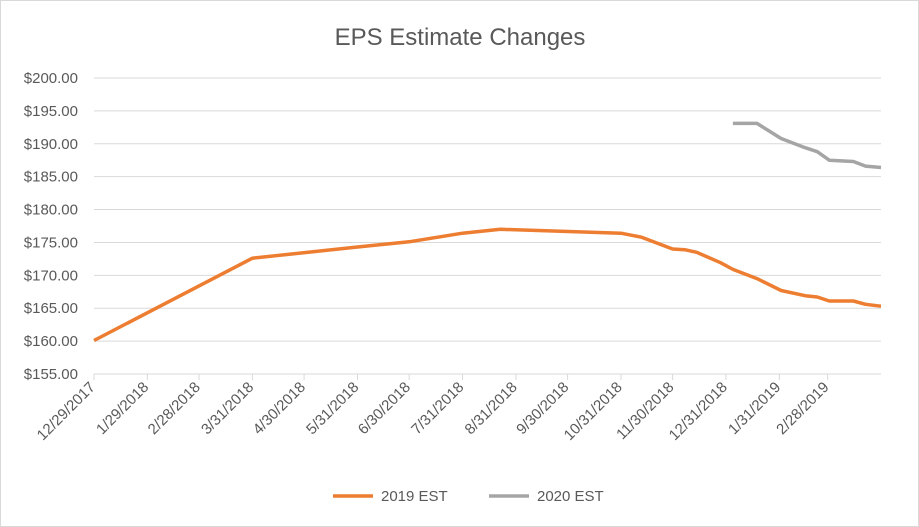 The height and width of the screenshot is (527, 919). What do you see at coordinates (802, 408) in the screenshot?
I see `x-tick-label: 2/28/2019` at bounding box center [802, 408].